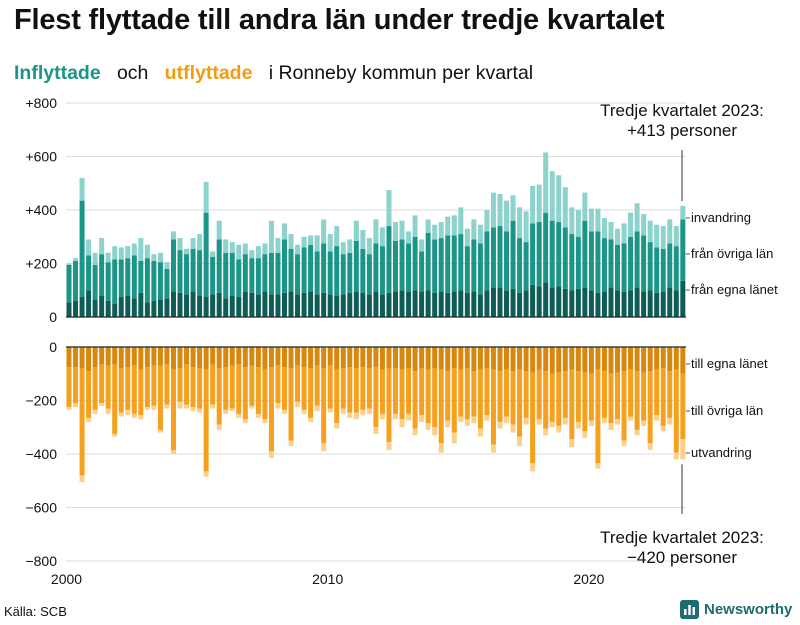  Describe the element at coordinates (41, 508) in the screenshot. I see `y-tick-label: −600` at that location.